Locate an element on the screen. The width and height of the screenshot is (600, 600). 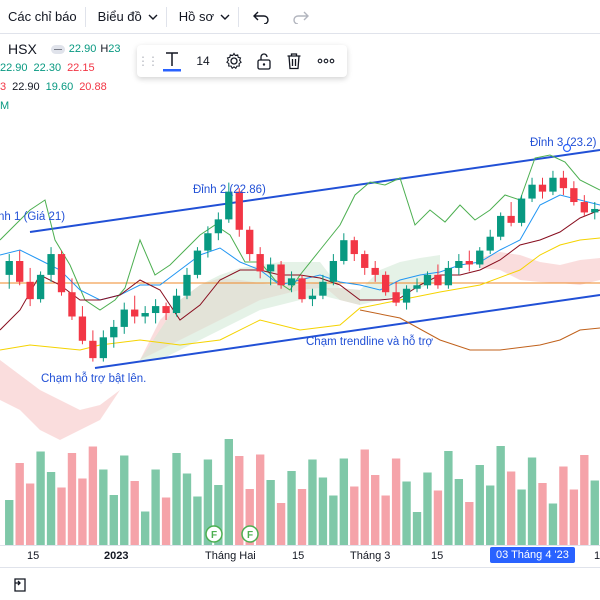
gear-icon is located at coordinates (234, 61).